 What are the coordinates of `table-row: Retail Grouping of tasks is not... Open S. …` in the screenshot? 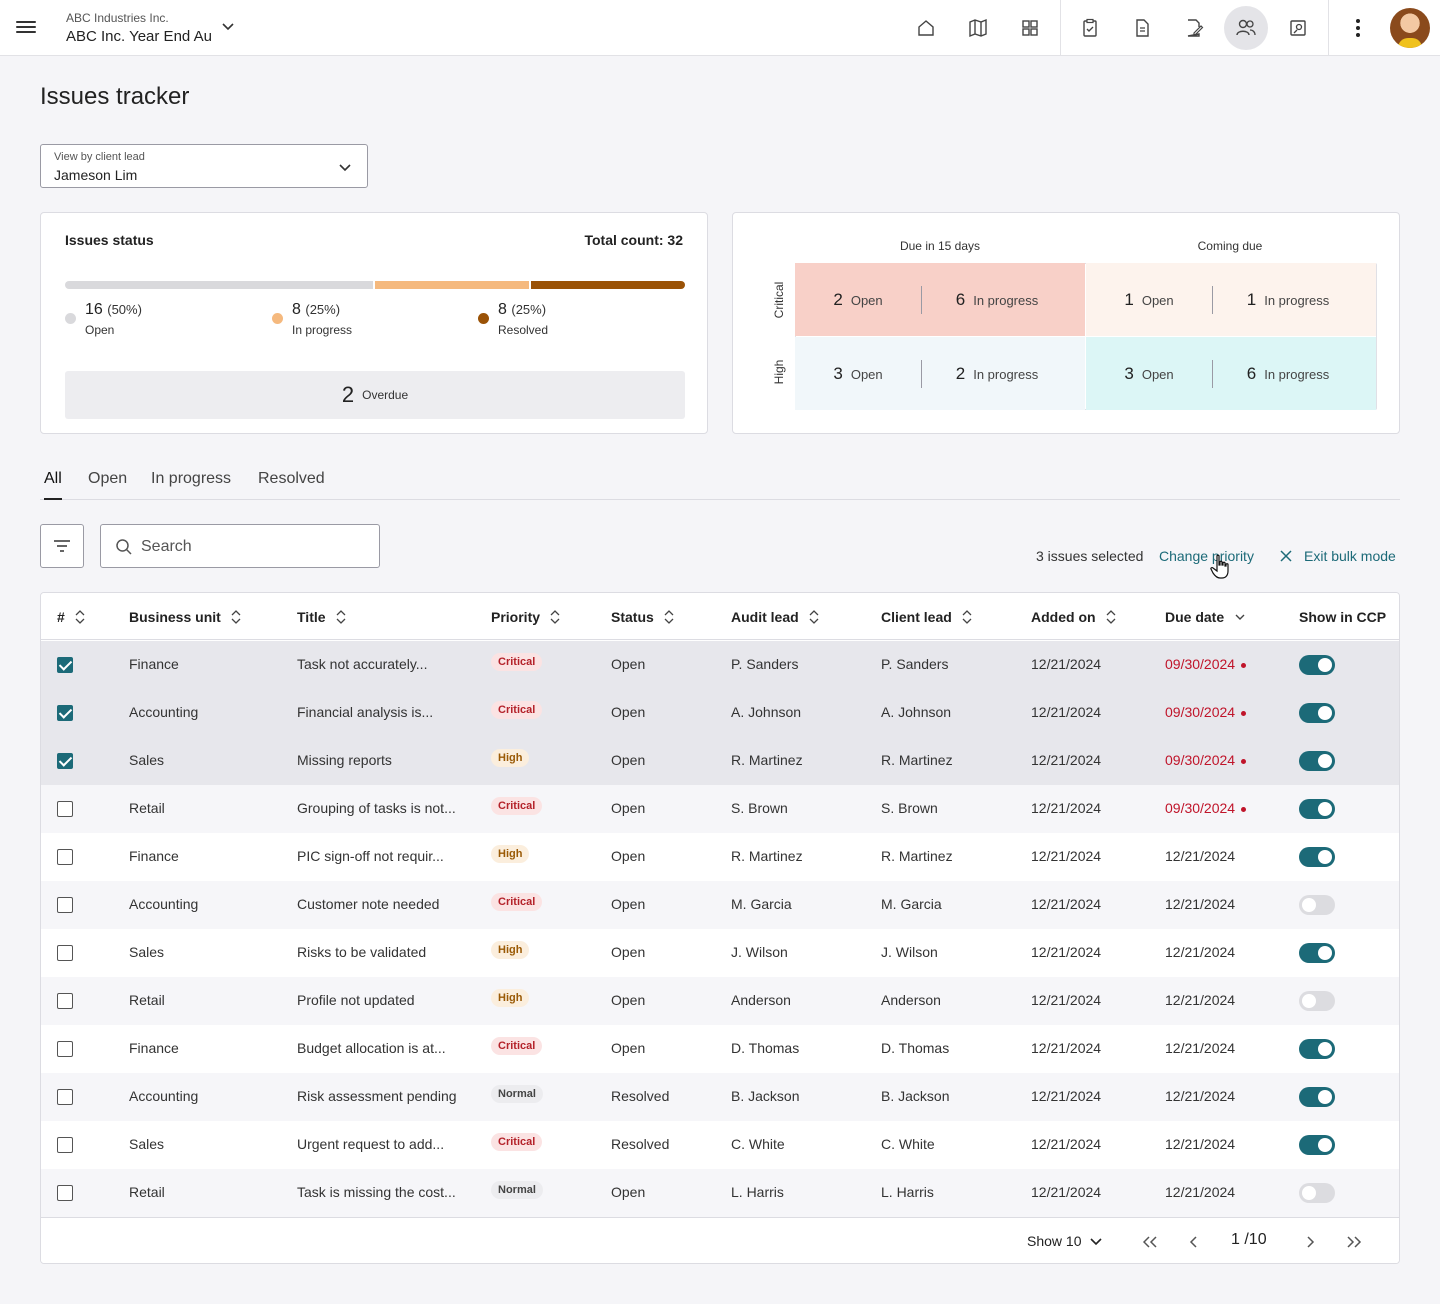 It's located at (720, 809).